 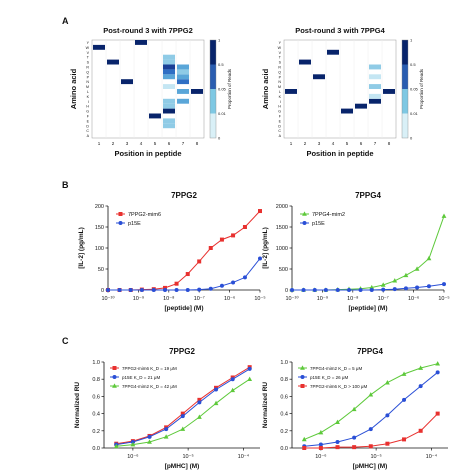 What do you see at coordinates (411, 138) in the screenshot?
I see `colorbar-tick-label: 0` at bounding box center [411, 138].